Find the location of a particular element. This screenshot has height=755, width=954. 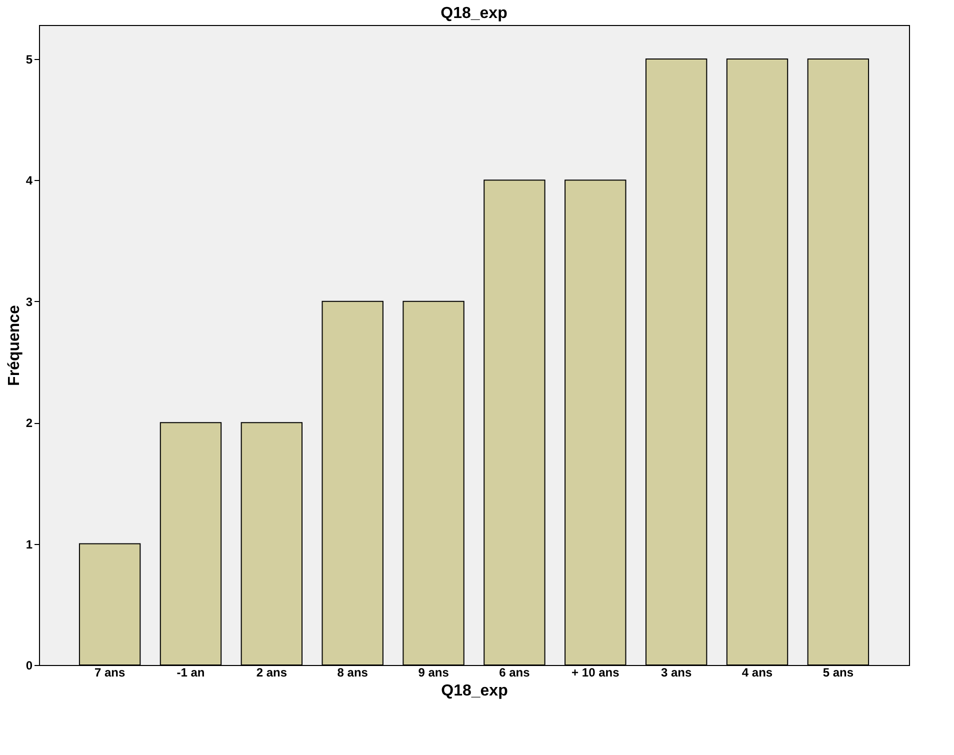

x-tick-label: -1 an is located at coordinates (190, 673).